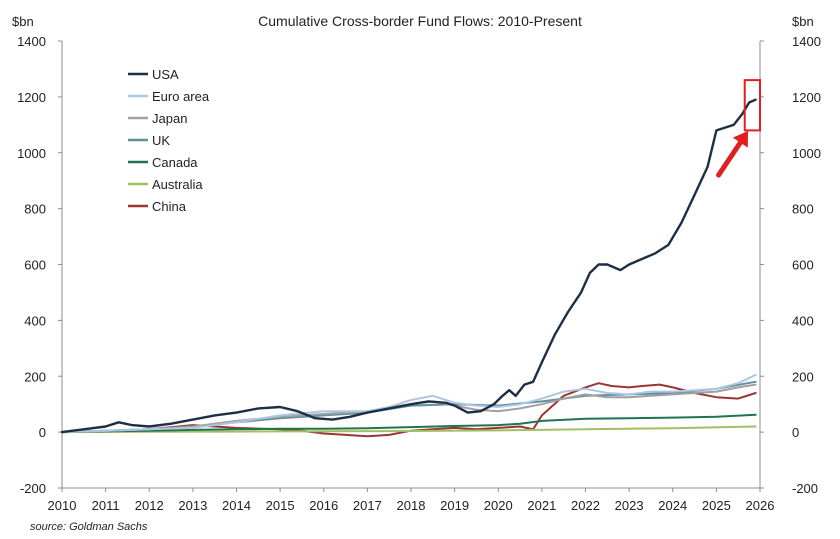 The height and width of the screenshot is (539, 840). What do you see at coordinates (42, 432) in the screenshot?
I see `y-tick-label-left: 0` at bounding box center [42, 432].